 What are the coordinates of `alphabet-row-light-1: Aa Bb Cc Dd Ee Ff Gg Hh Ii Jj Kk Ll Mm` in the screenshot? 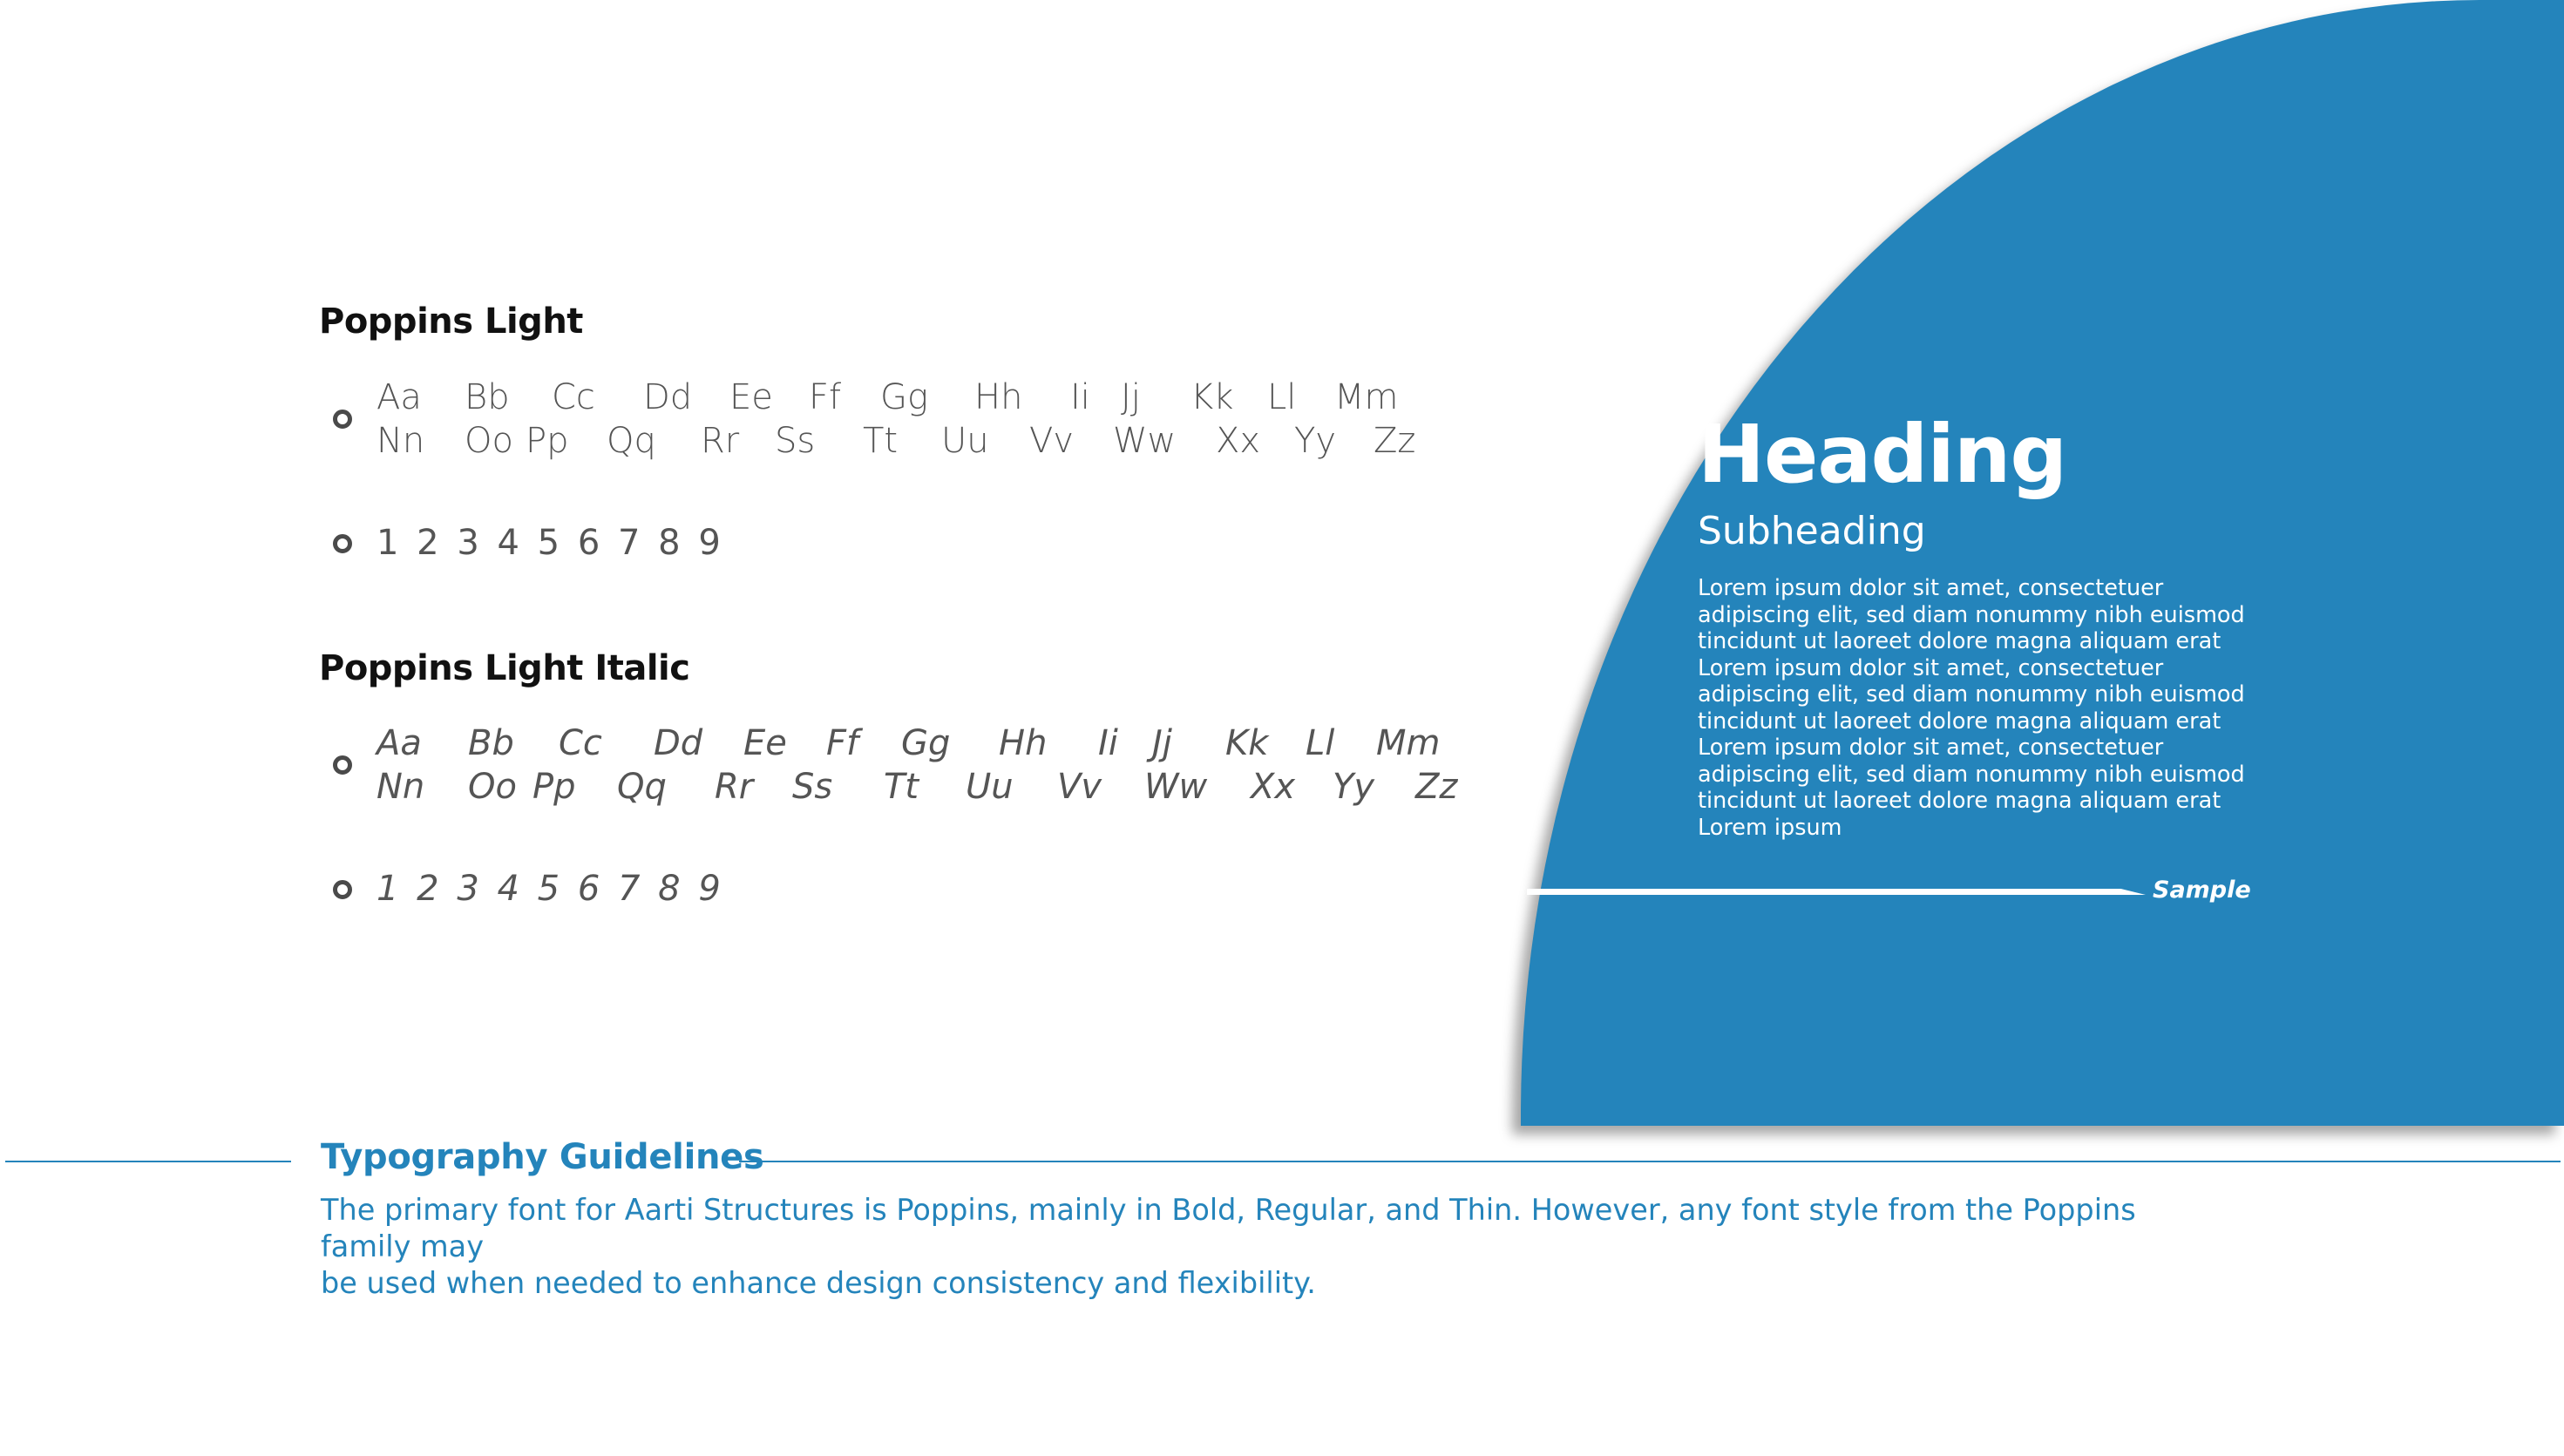 It's located at (890, 397).